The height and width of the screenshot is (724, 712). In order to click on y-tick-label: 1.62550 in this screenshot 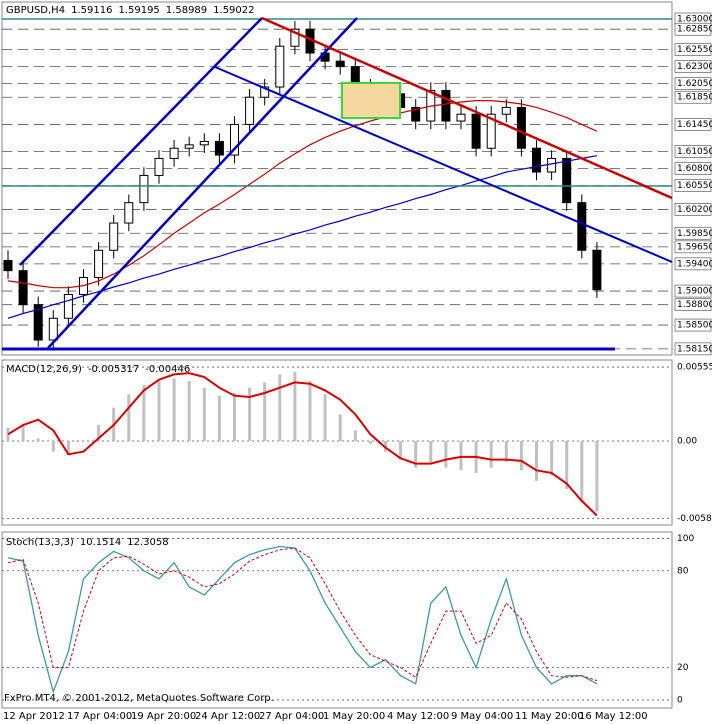, I will do `click(694, 50)`.